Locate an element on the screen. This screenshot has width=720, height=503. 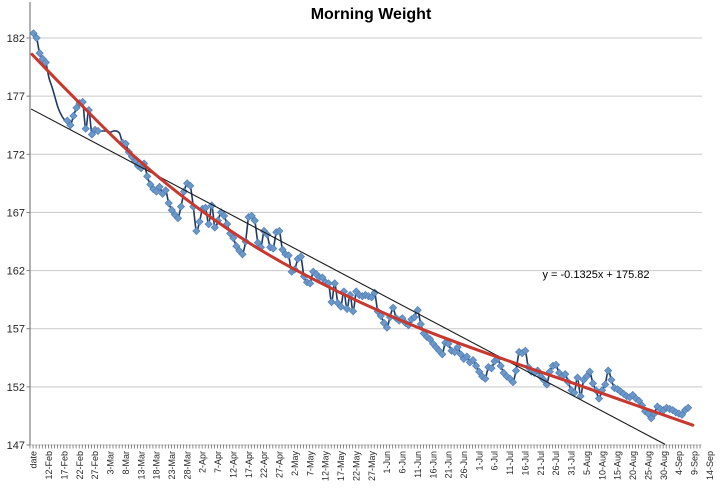
x-tick-label: 14-Sep is located at coordinates (710, 465).